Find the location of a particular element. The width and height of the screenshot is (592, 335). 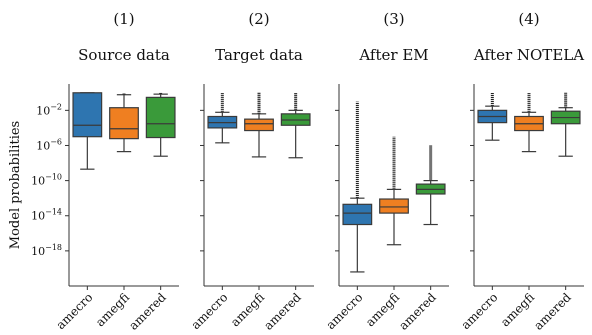

panel-number: (1) is located at coordinates (123, 19).